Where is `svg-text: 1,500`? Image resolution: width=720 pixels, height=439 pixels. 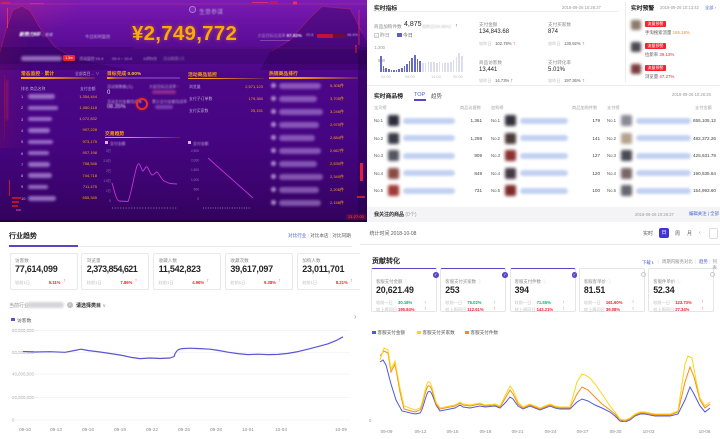
svg-text: 1,500 is located at coordinates (195, 170).